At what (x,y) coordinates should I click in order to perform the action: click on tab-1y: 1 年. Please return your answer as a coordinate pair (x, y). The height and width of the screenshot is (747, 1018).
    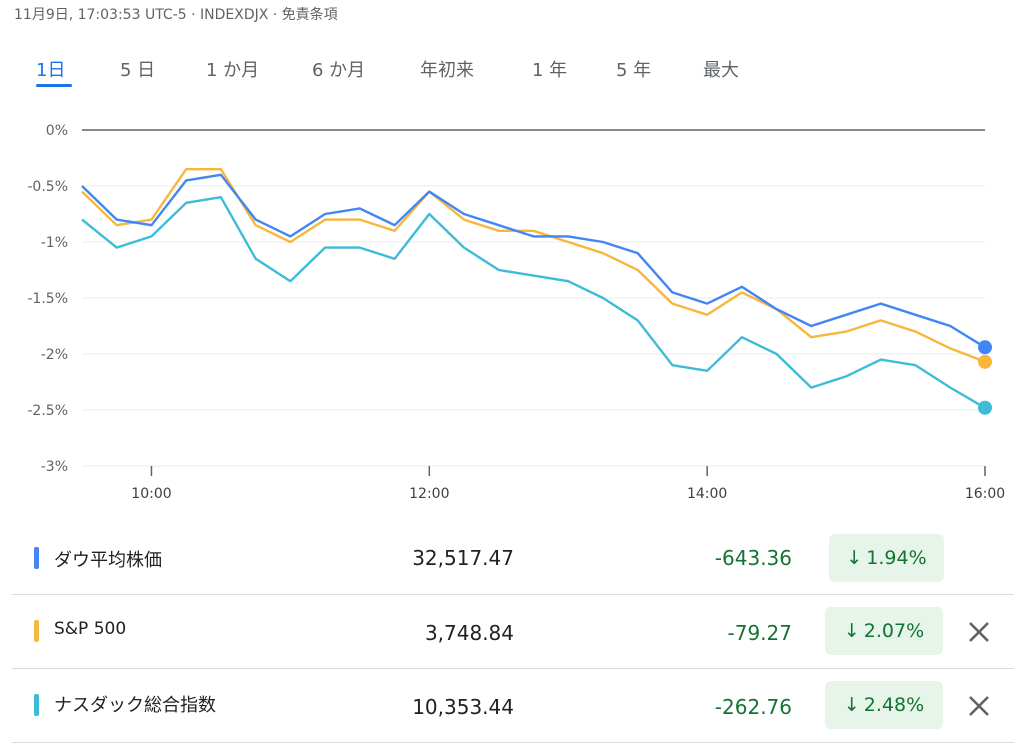
    Looking at the image, I should click on (550, 70).